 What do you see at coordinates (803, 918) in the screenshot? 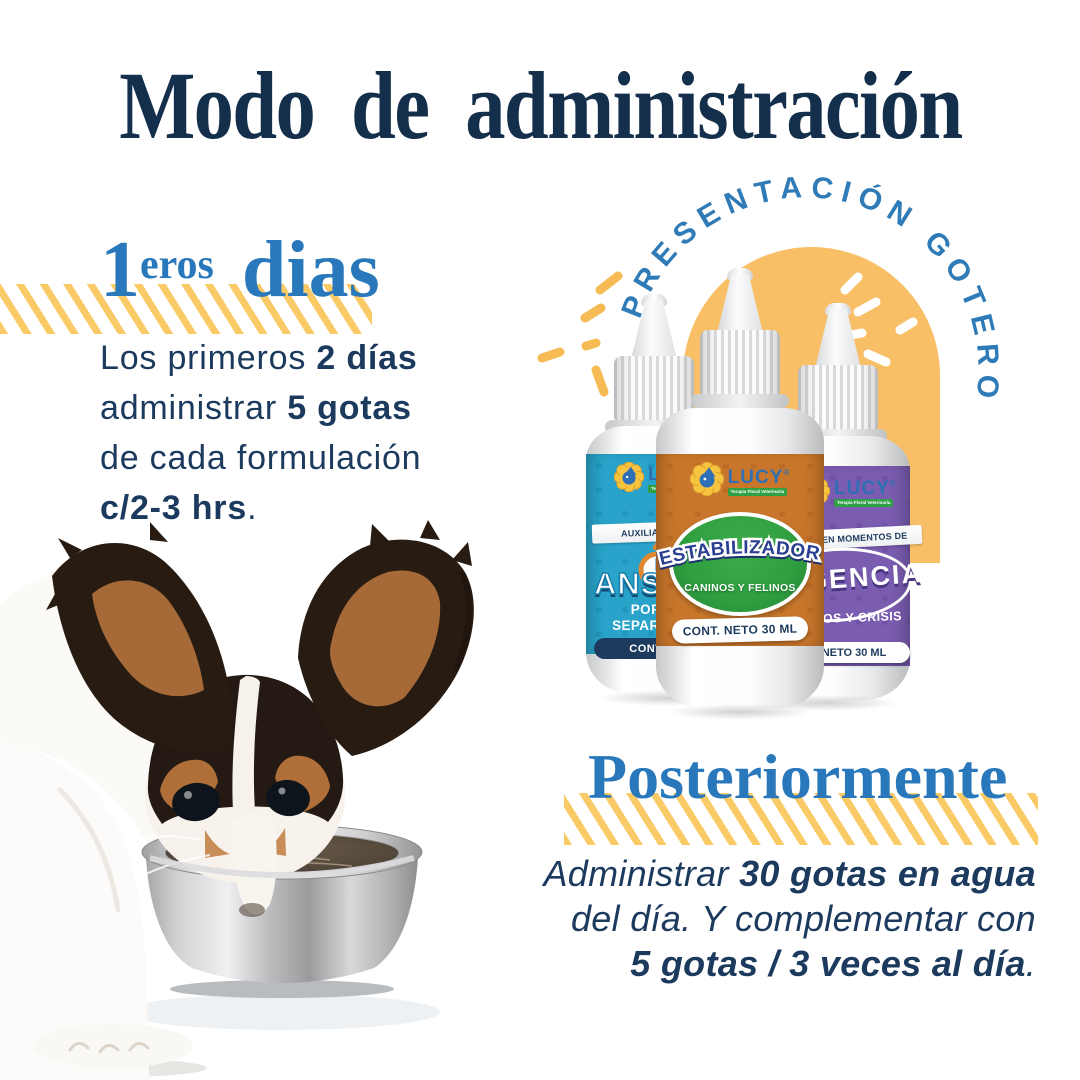
I see `p2-line2: del día. Y complementar con` at bounding box center [803, 918].